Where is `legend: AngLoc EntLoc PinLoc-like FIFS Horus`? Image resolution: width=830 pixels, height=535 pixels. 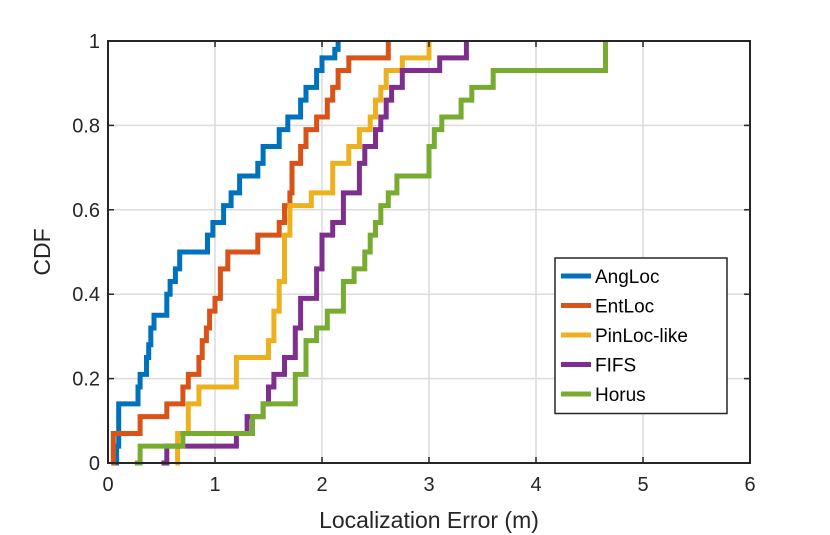 legend: AngLoc EntLoc PinLoc-like FIFS Horus is located at coordinates (641, 336).